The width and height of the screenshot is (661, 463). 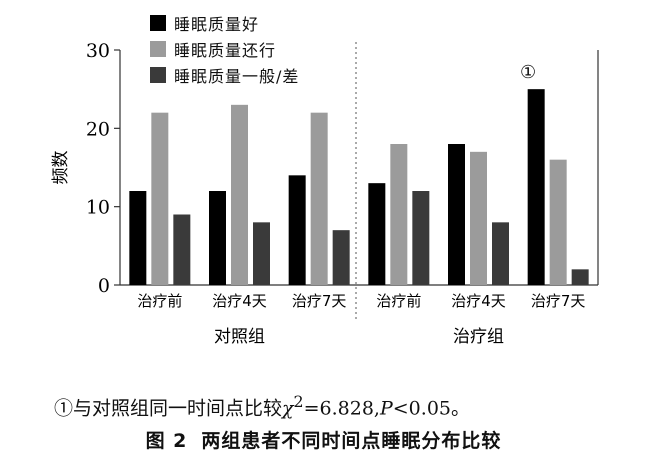 I want to click on legend-item-poor: 睡眠质量一般/差, so click(x=224, y=75).